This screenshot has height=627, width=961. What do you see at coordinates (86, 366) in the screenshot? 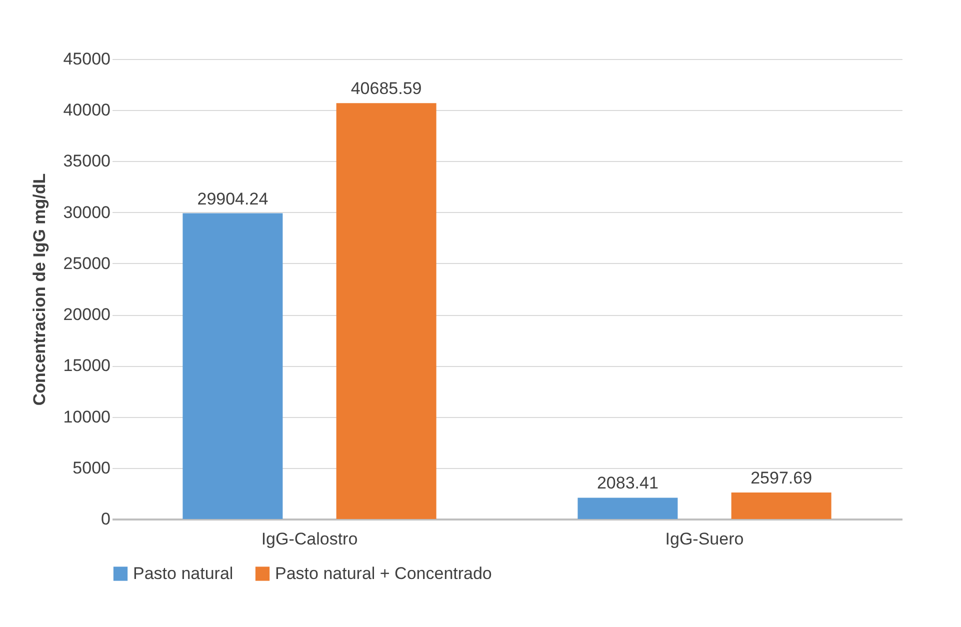
I see `y-tick-label: 15000` at bounding box center [86, 366].